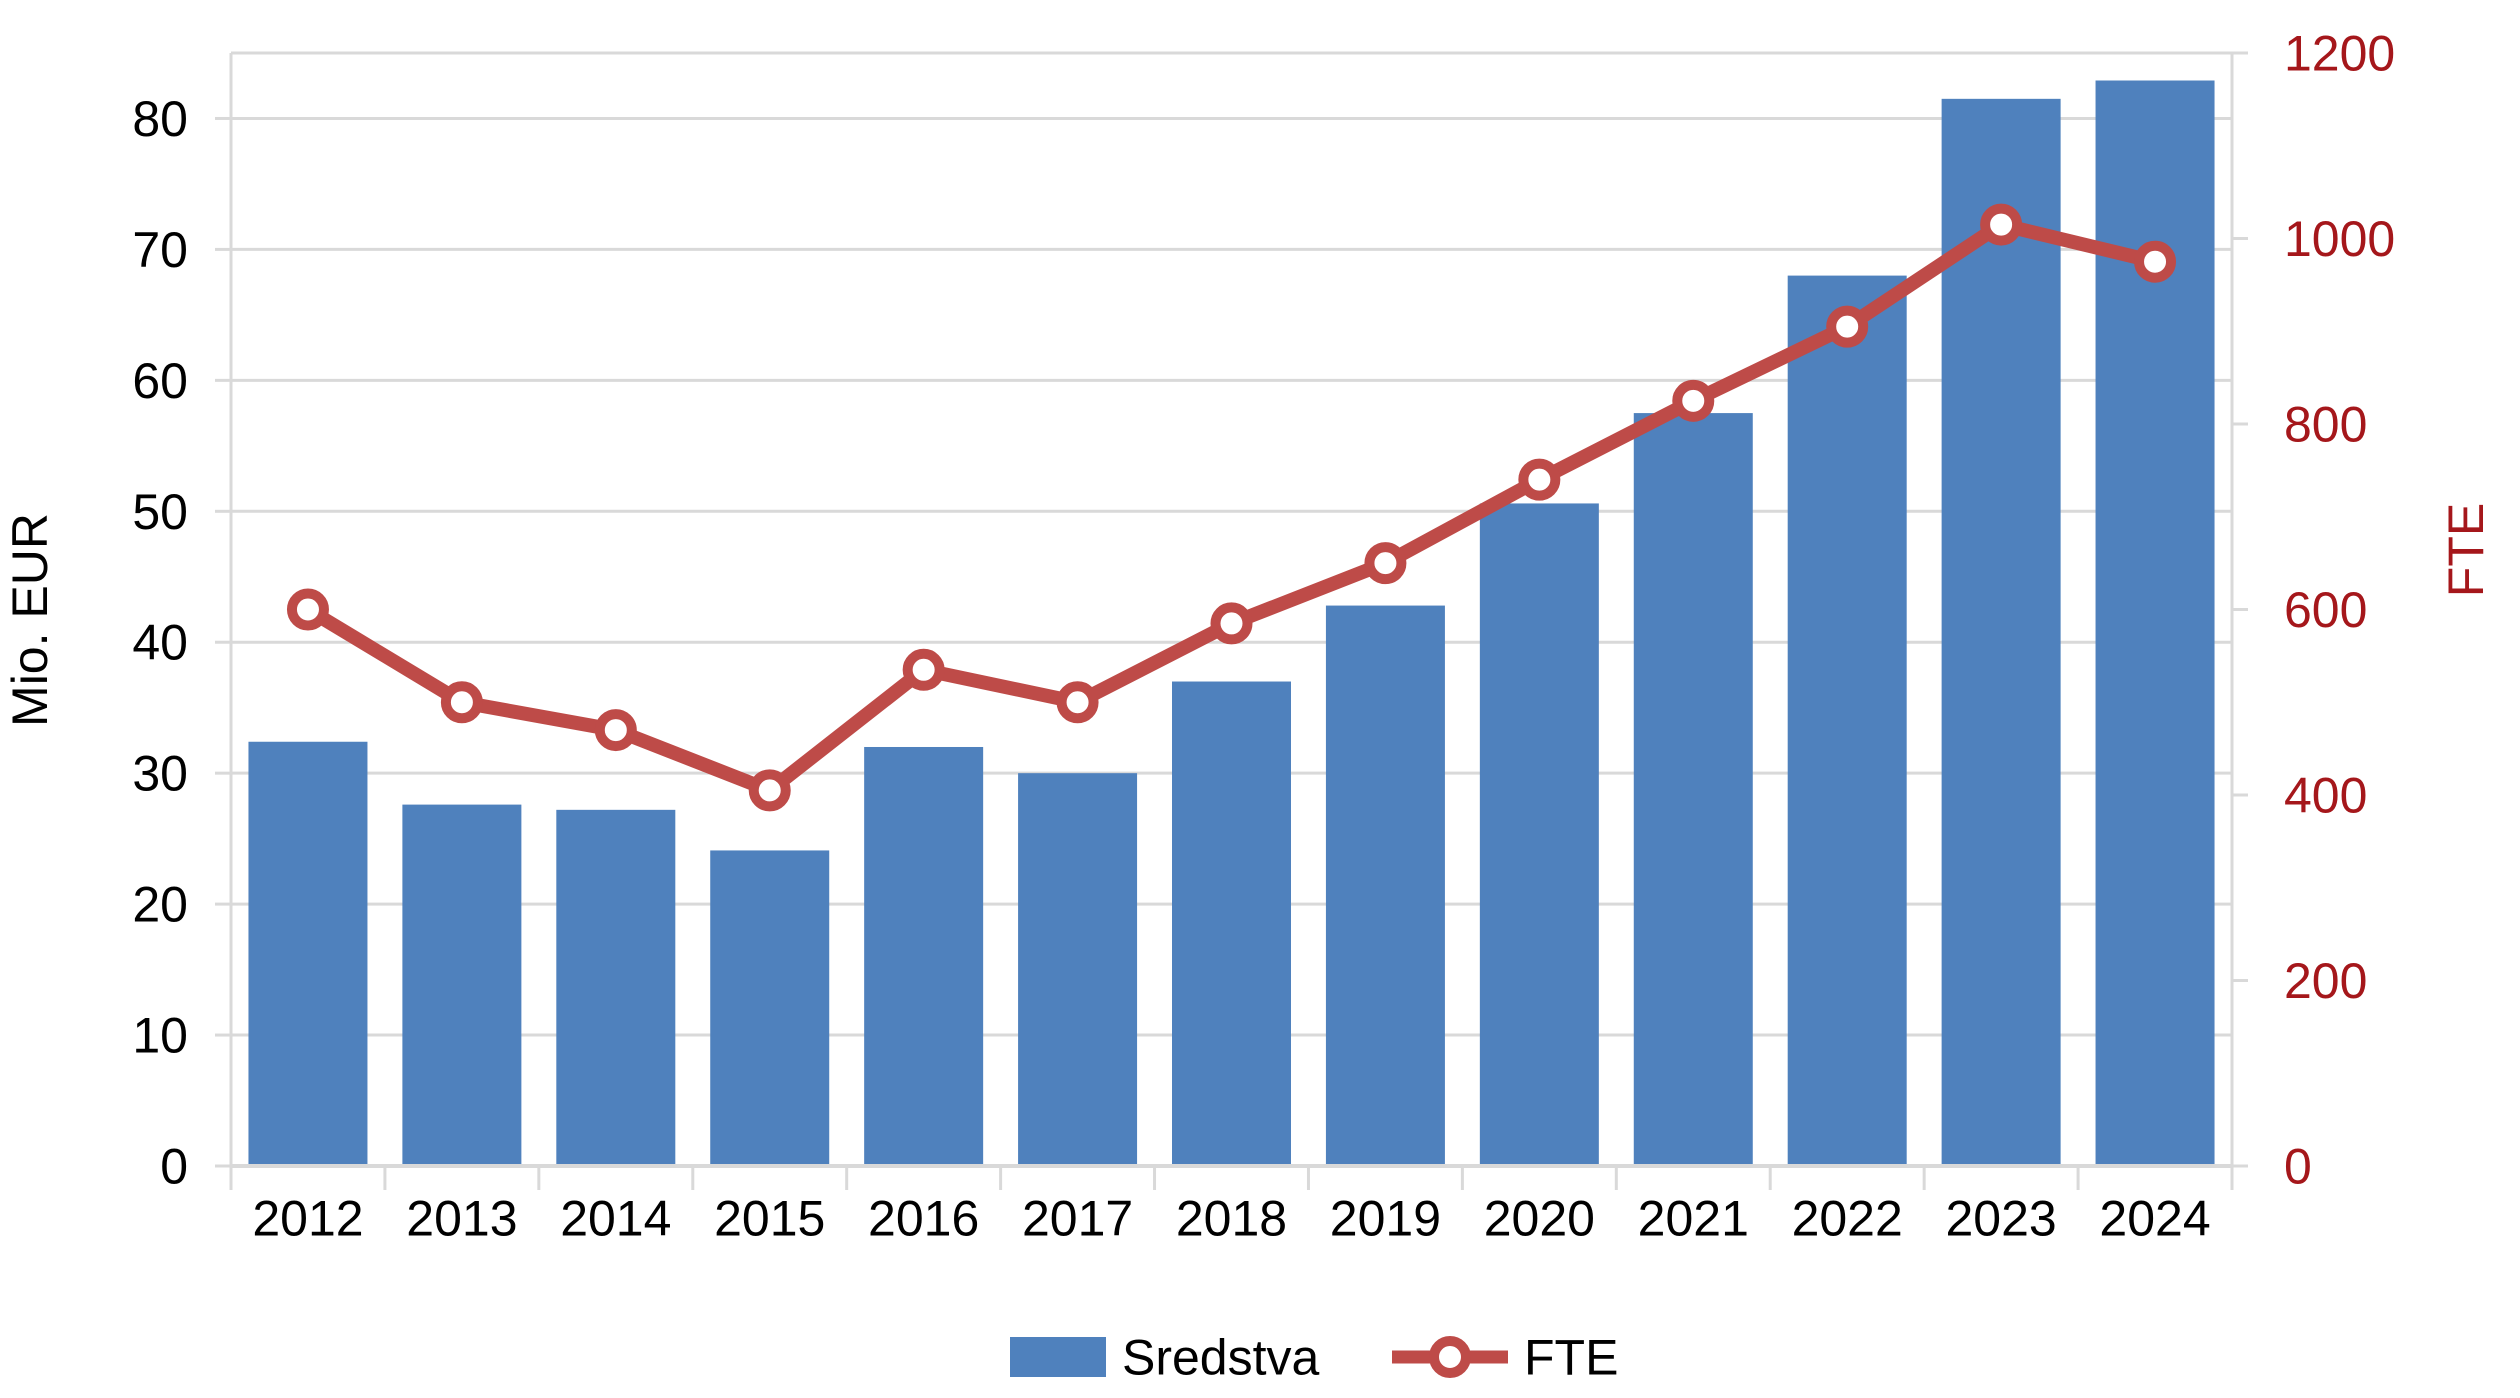 The width and height of the screenshot is (2520, 1398). I want to click on legend: Sredstva FTE, so click(1314, 1358).